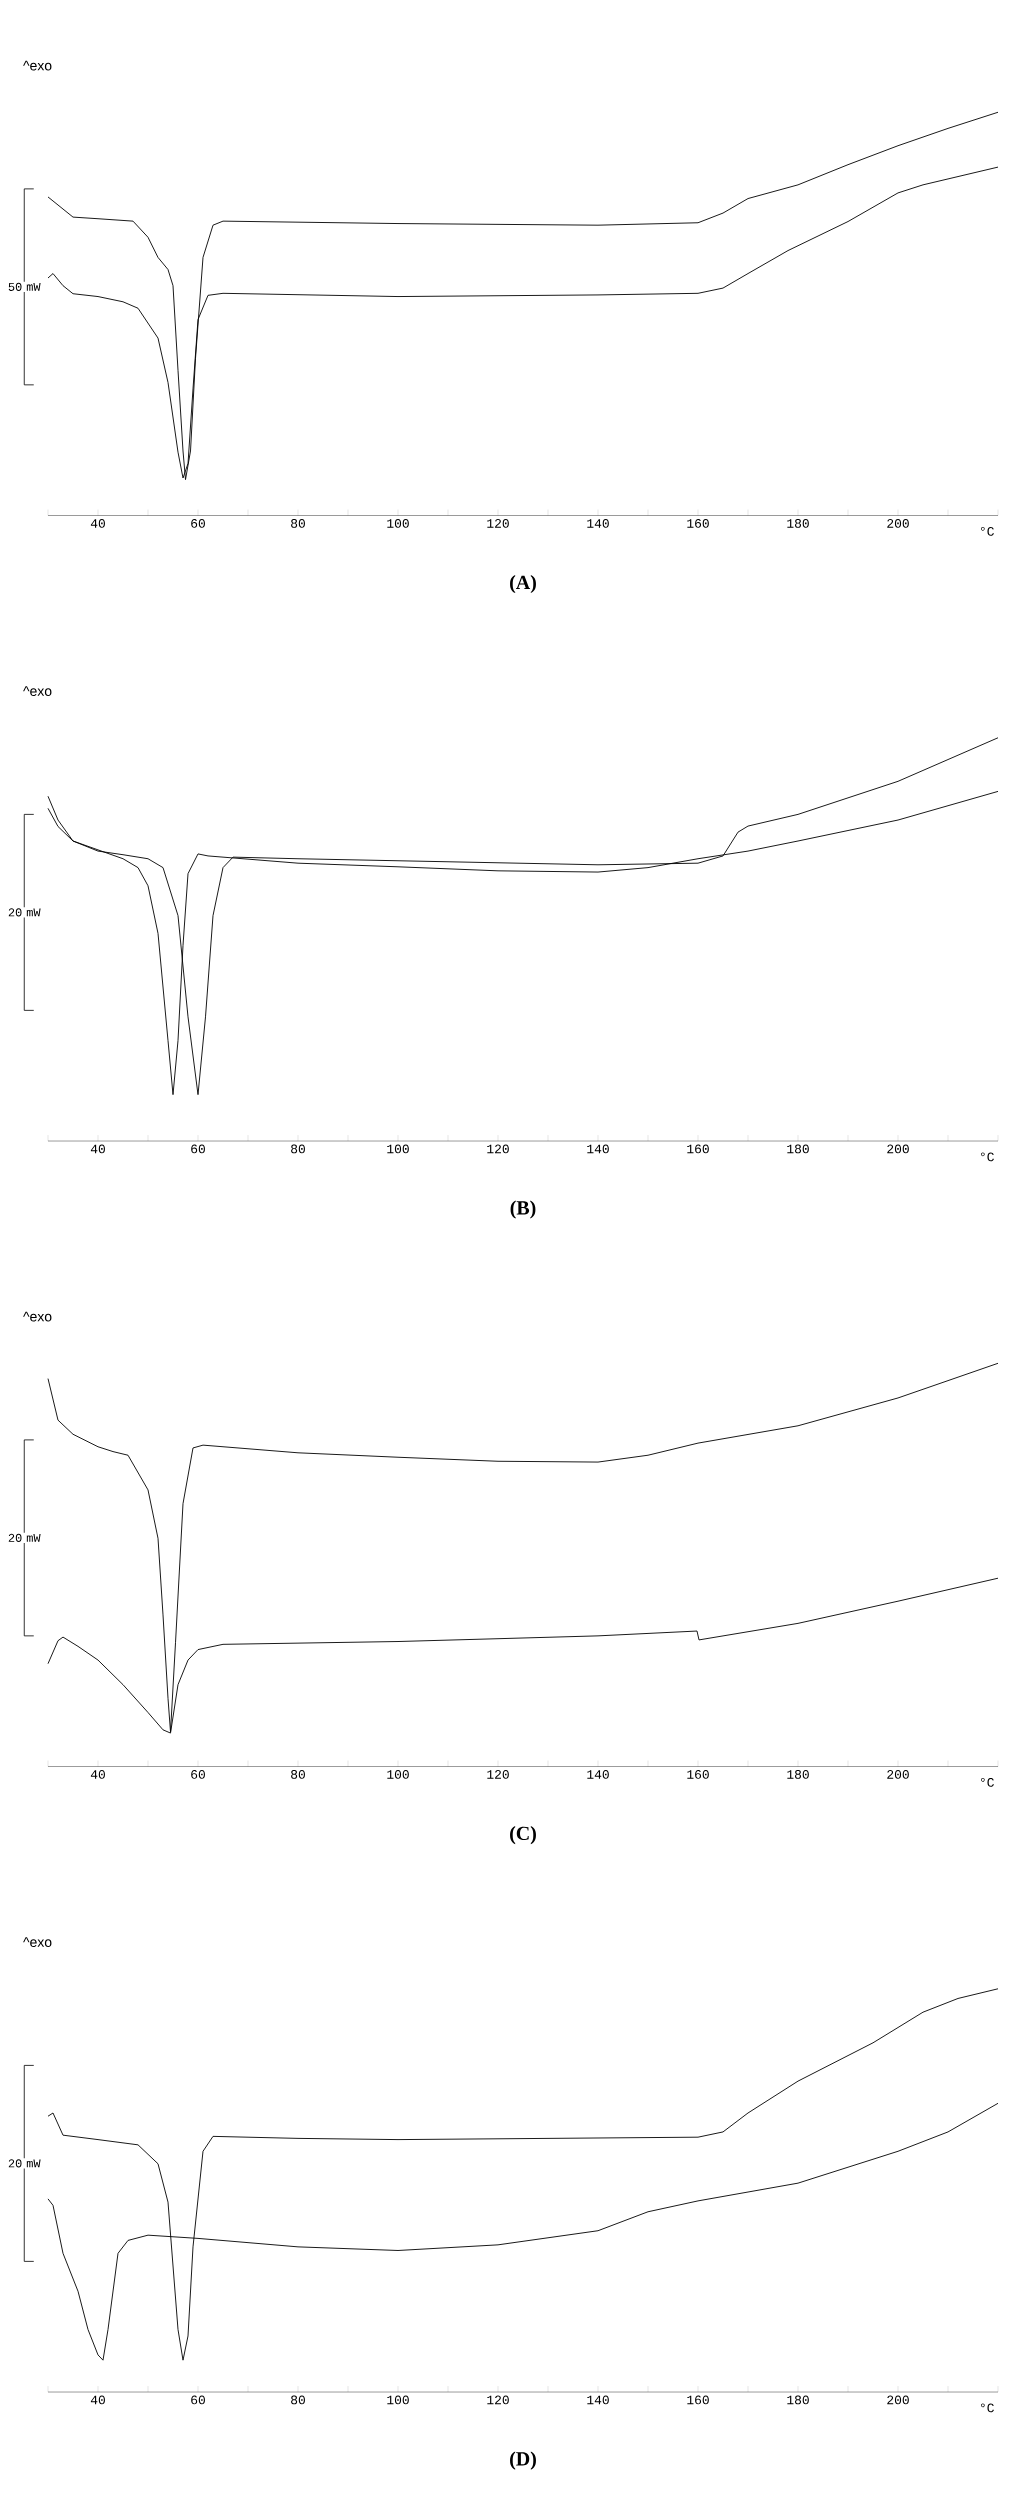 The image size is (1024, 2502). What do you see at coordinates (523, 584) in the screenshot?
I see `text: (A)` at bounding box center [523, 584].